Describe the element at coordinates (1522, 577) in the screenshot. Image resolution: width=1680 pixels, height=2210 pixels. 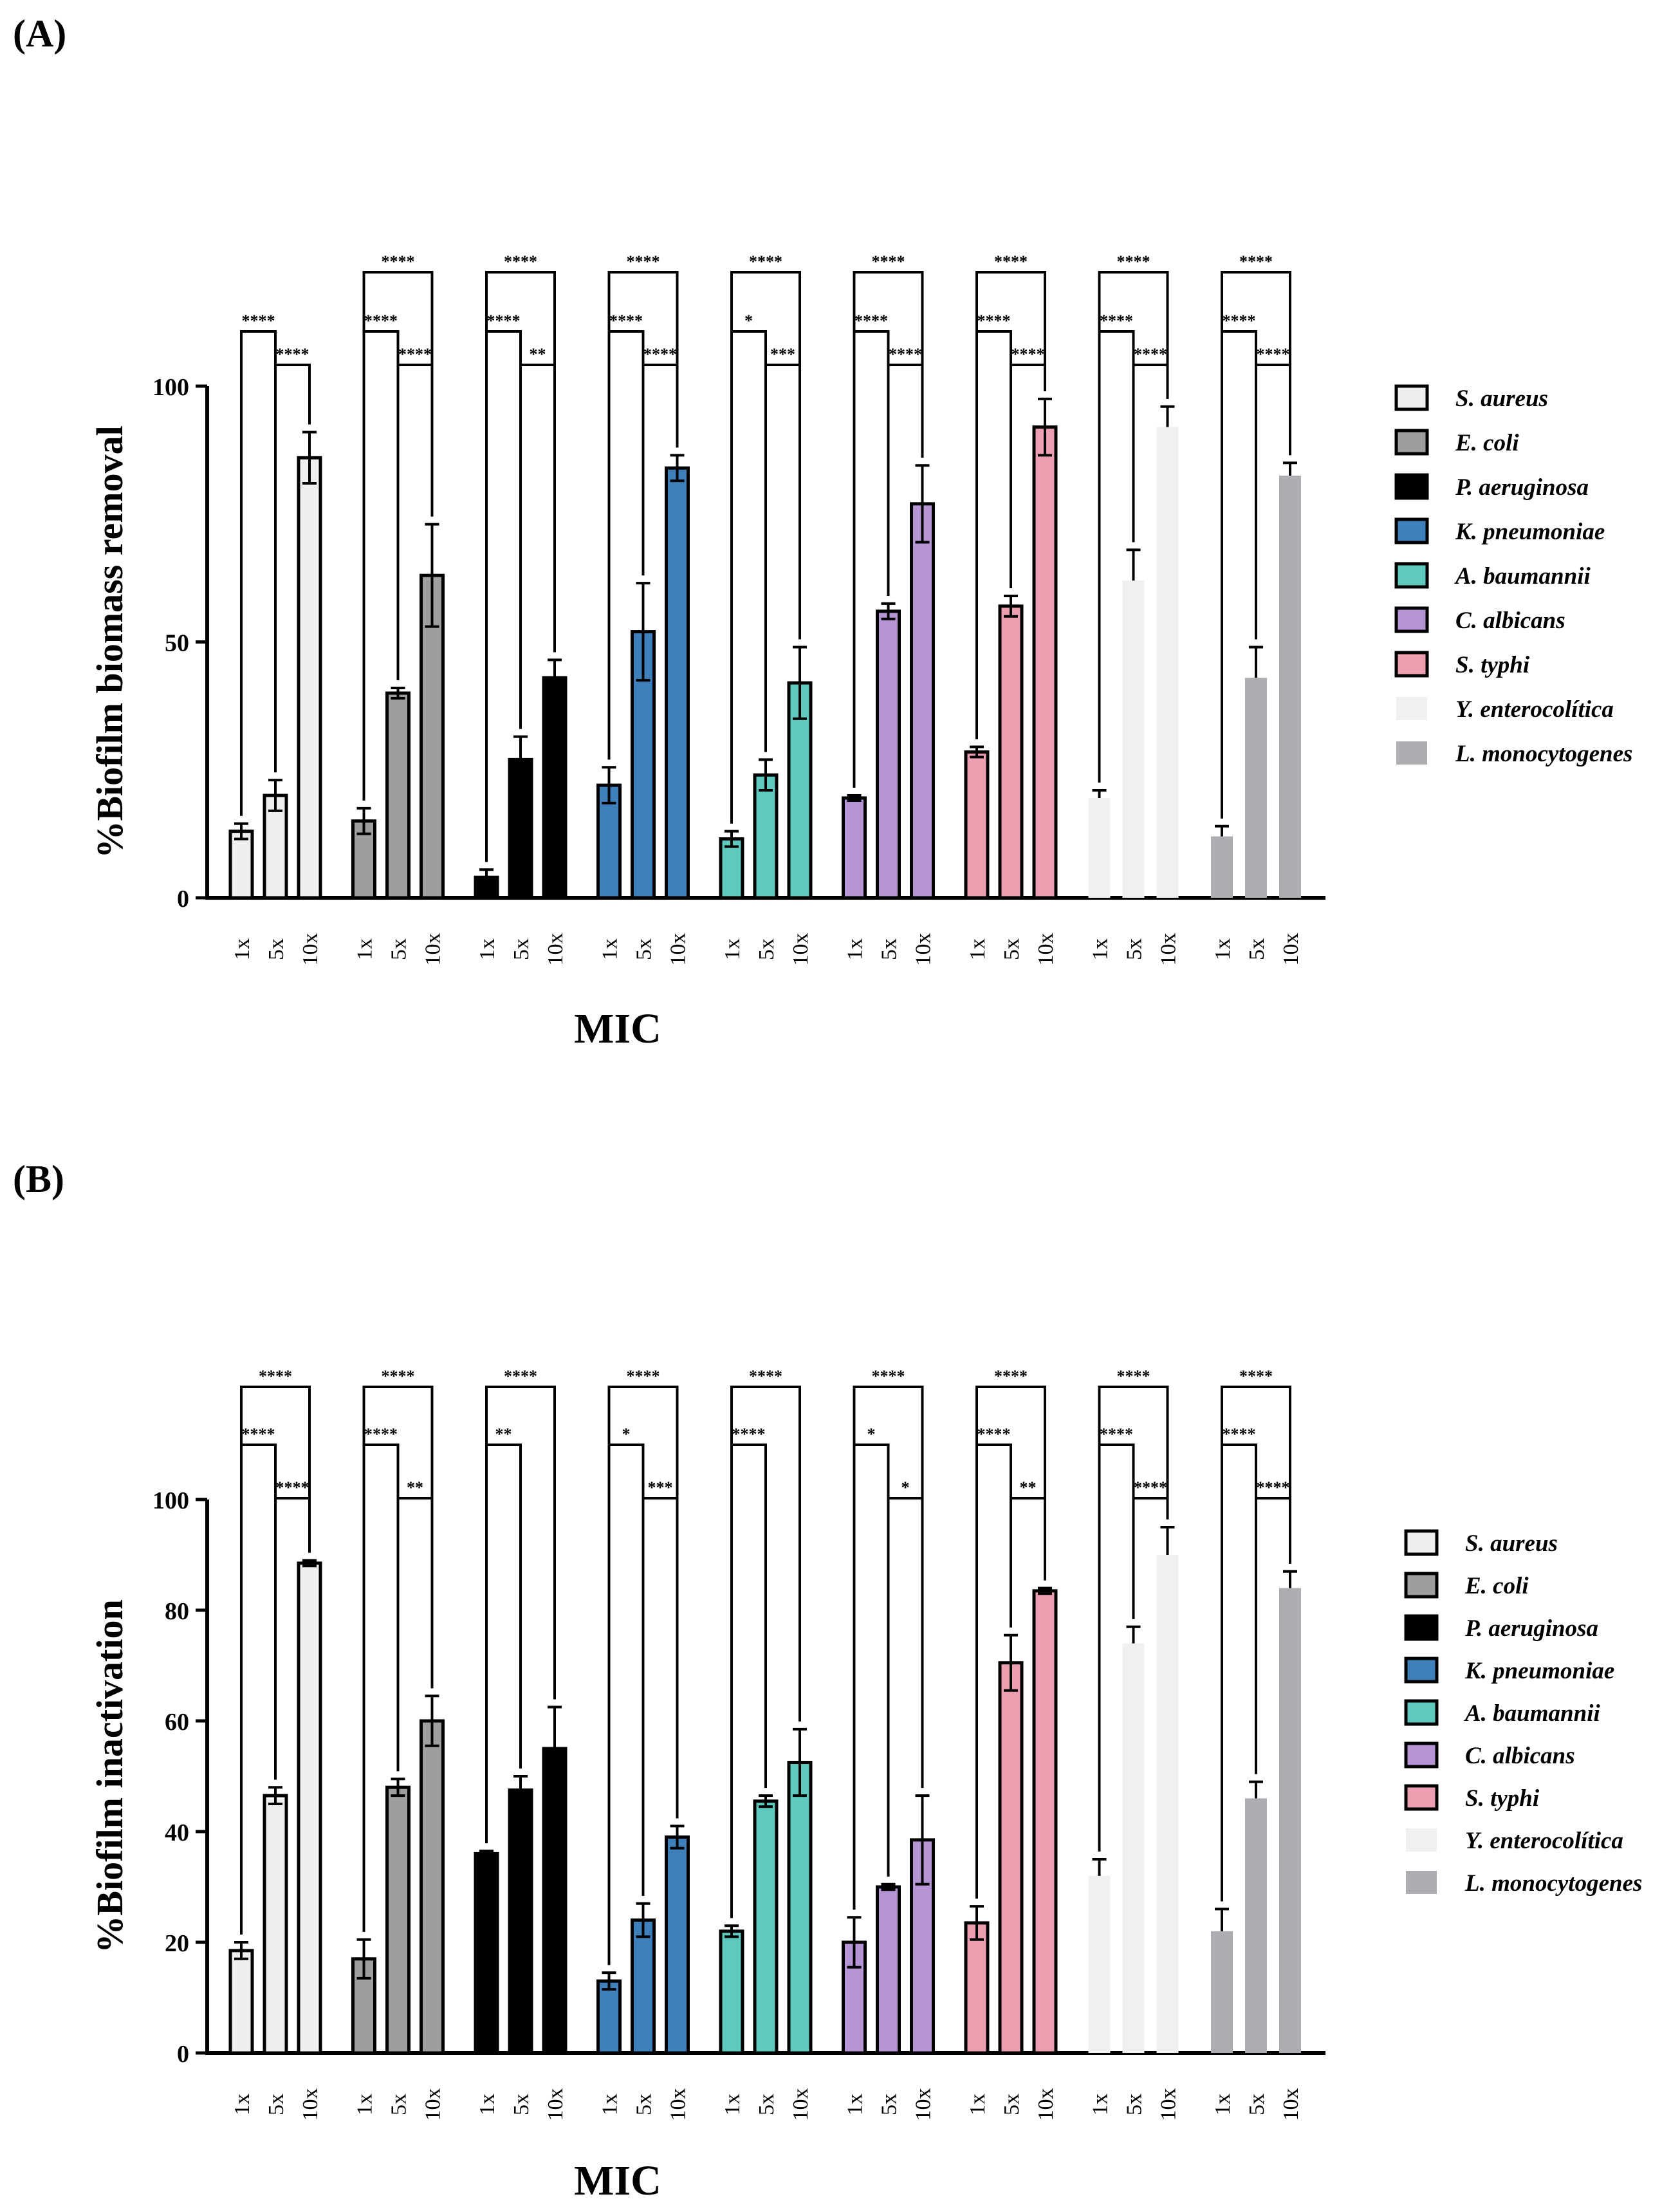
I see `legend-label: A. baumannii` at that location.